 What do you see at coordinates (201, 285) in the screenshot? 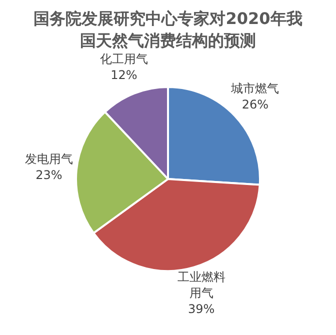
I see `slice-label: 工业燃料用气` at bounding box center [201, 285].